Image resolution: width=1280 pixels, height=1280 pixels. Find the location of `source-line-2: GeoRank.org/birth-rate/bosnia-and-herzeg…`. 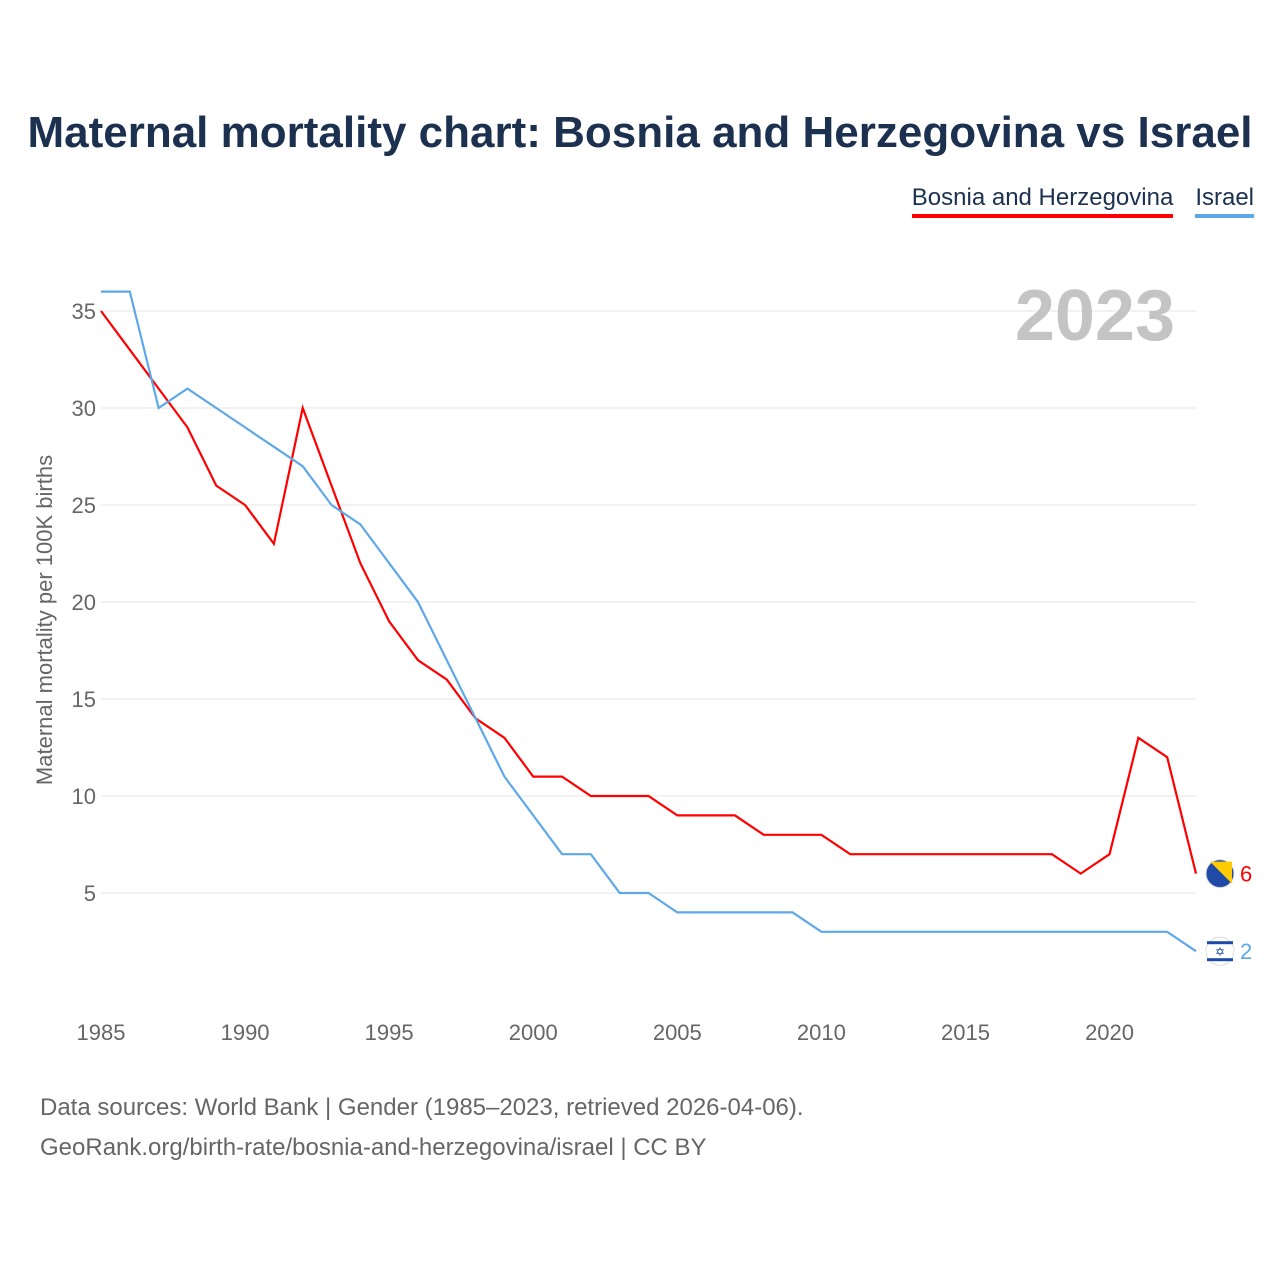

source-line-2: GeoRank.org/birth-rate/bosnia-and-herzeg… is located at coordinates (373, 1147).